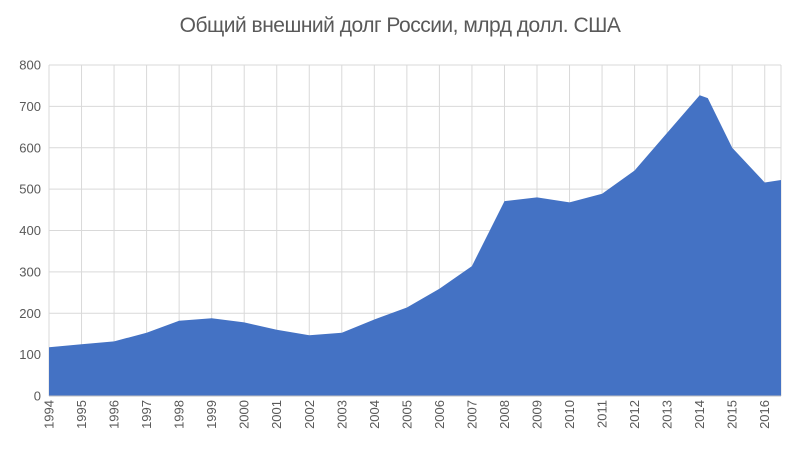 This screenshot has height=449, width=800. Describe the element at coordinates (667, 414) in the screenshot. I see `x-tick-label: 2013` at that location.